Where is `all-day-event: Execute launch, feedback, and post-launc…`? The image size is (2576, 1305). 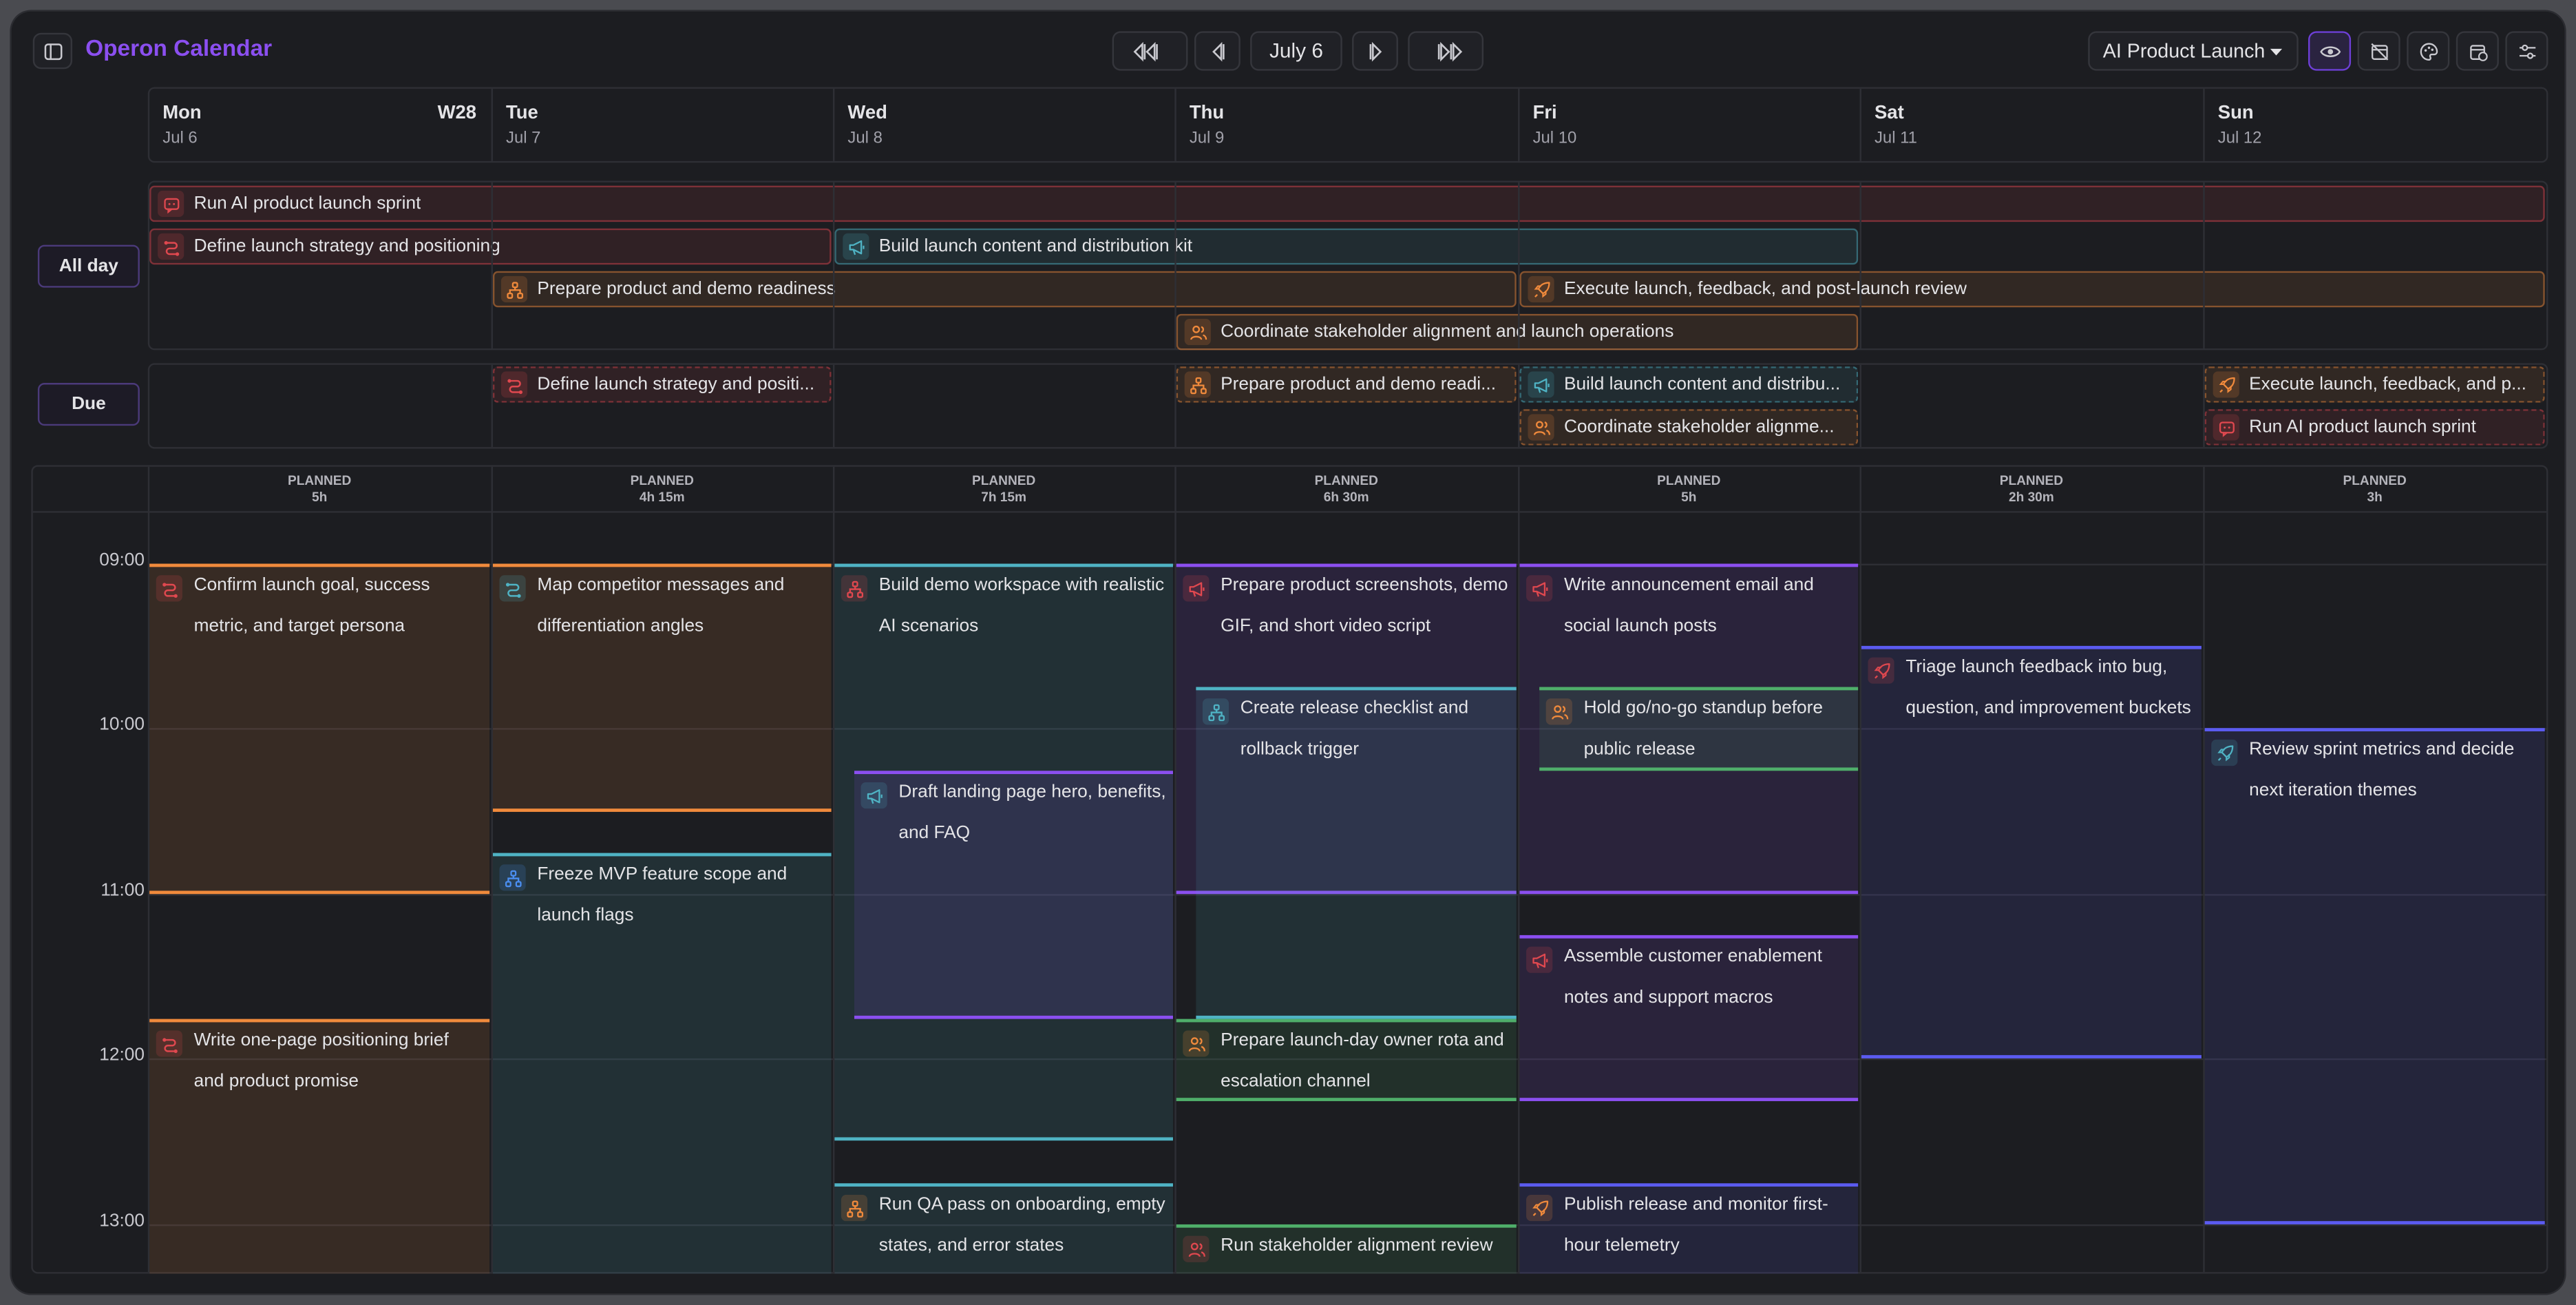
all-day-event: Execute launch, feedback, and post-launc… is located at coordinates (2032, 289).